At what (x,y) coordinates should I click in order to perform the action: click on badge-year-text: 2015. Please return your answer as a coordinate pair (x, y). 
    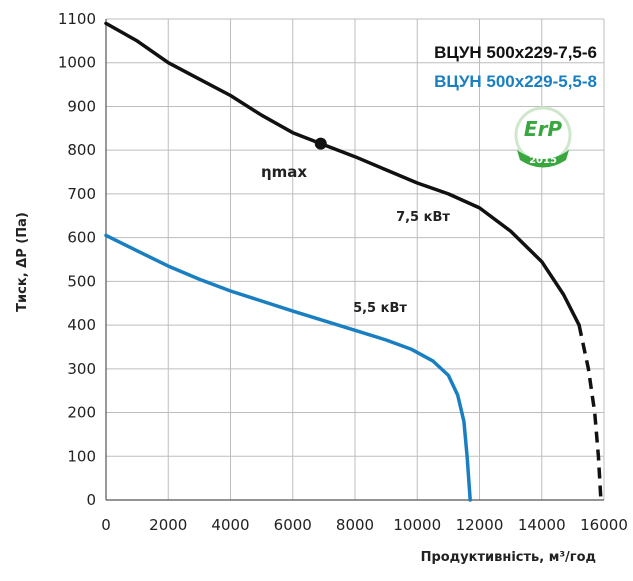
    Looking at the image, I should click on (543, 160).